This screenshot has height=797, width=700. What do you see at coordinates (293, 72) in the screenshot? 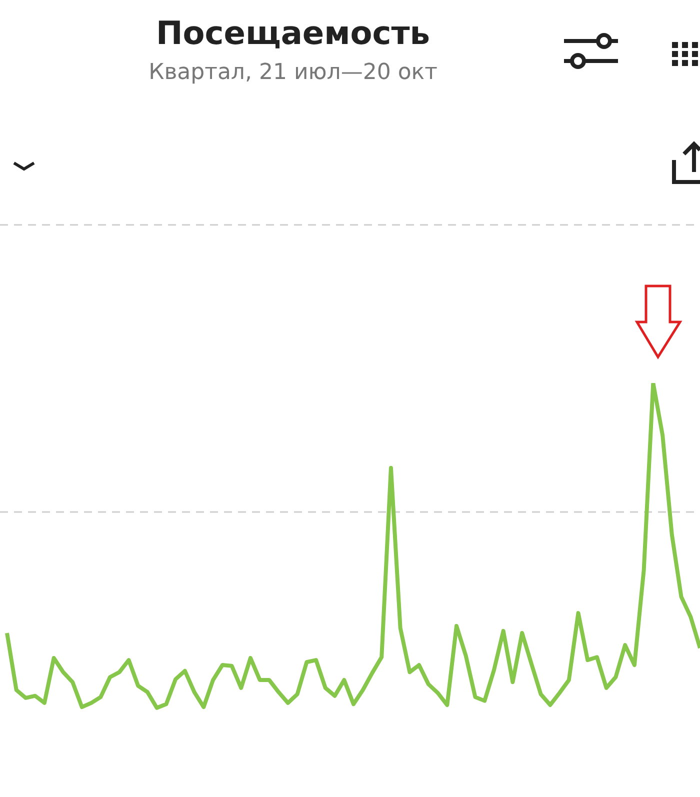
I see `chart-subtitle: Квартал, 21 июл—20 окт` at bounding box center [293, 72].